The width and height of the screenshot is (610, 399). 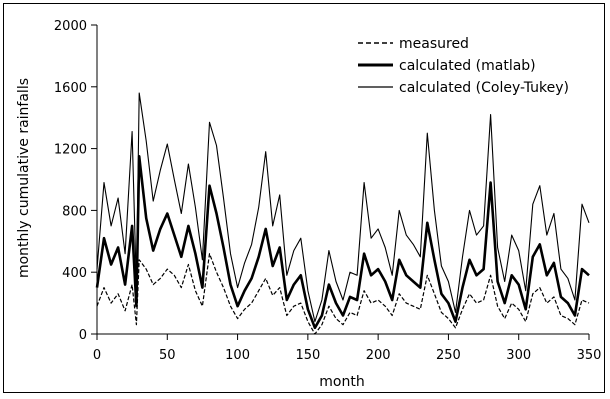 I want to click on x-tick-label: 50, so click(x=167, y=355).